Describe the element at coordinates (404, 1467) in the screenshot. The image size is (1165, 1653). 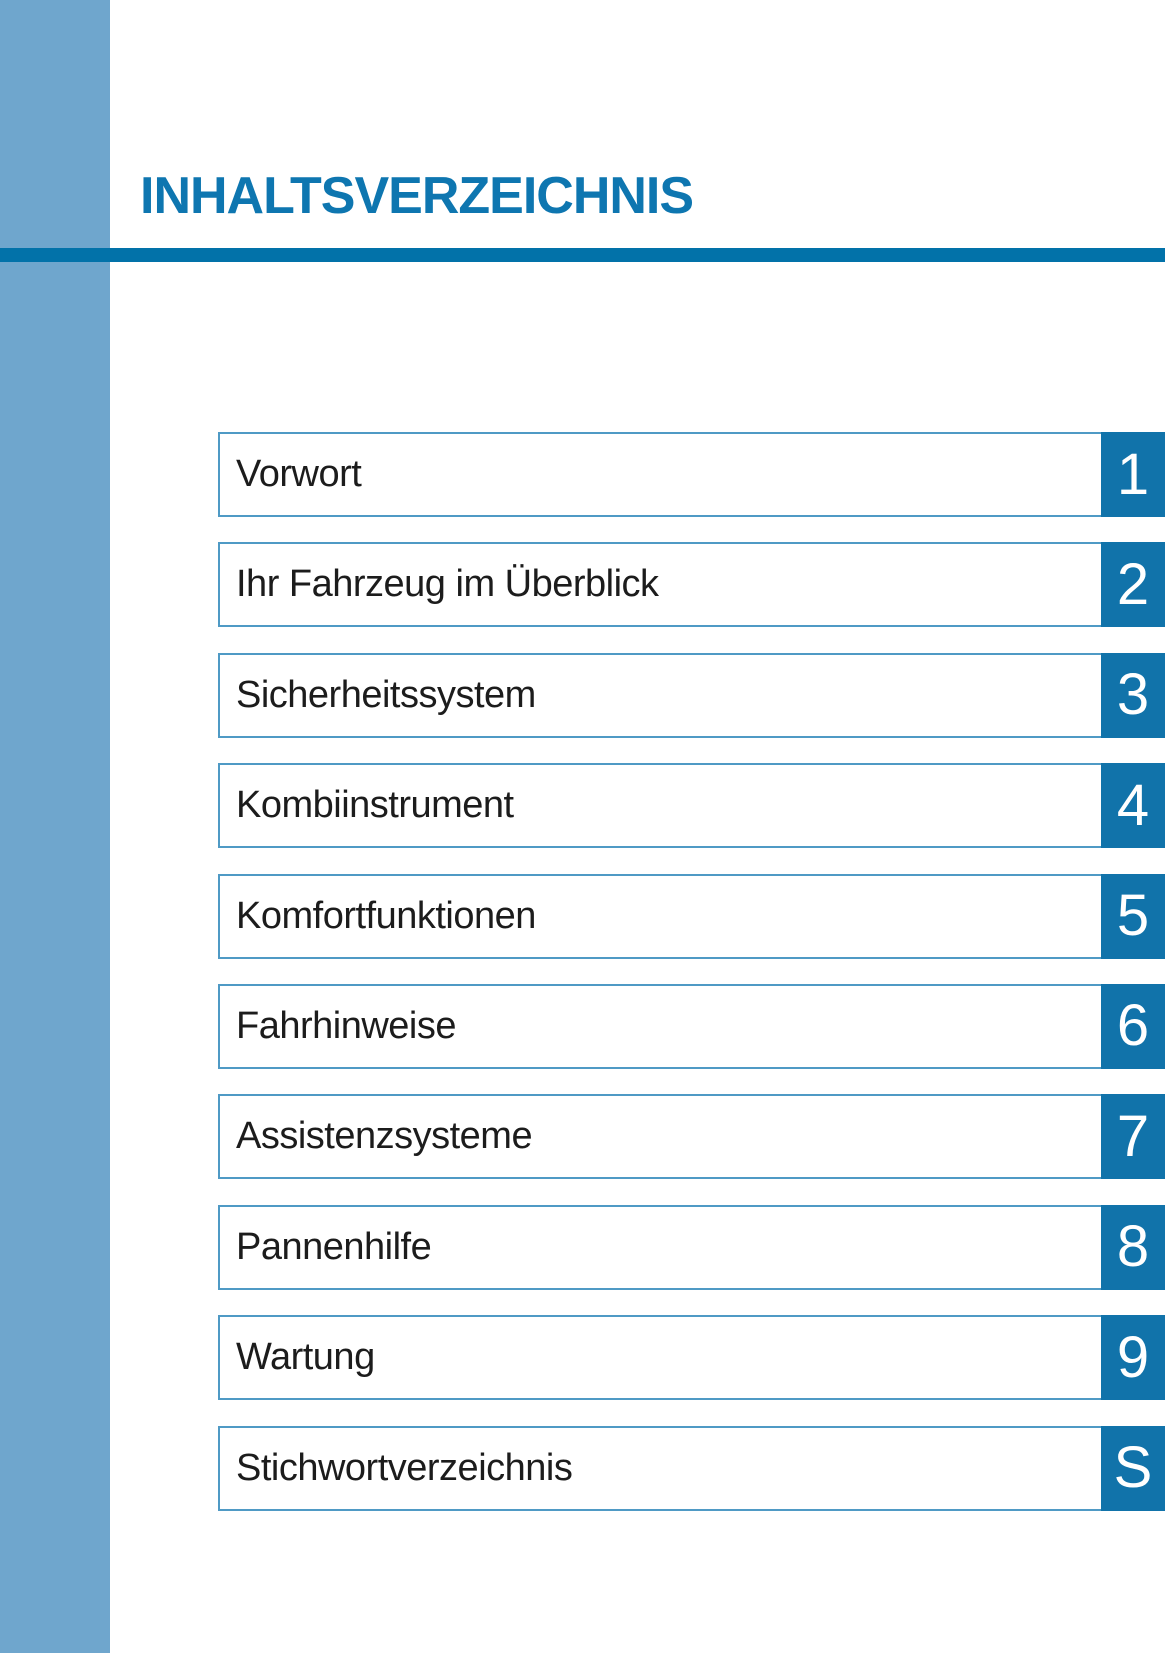
I see `toc-row-label: Stichwortverzeichnis` at that location.